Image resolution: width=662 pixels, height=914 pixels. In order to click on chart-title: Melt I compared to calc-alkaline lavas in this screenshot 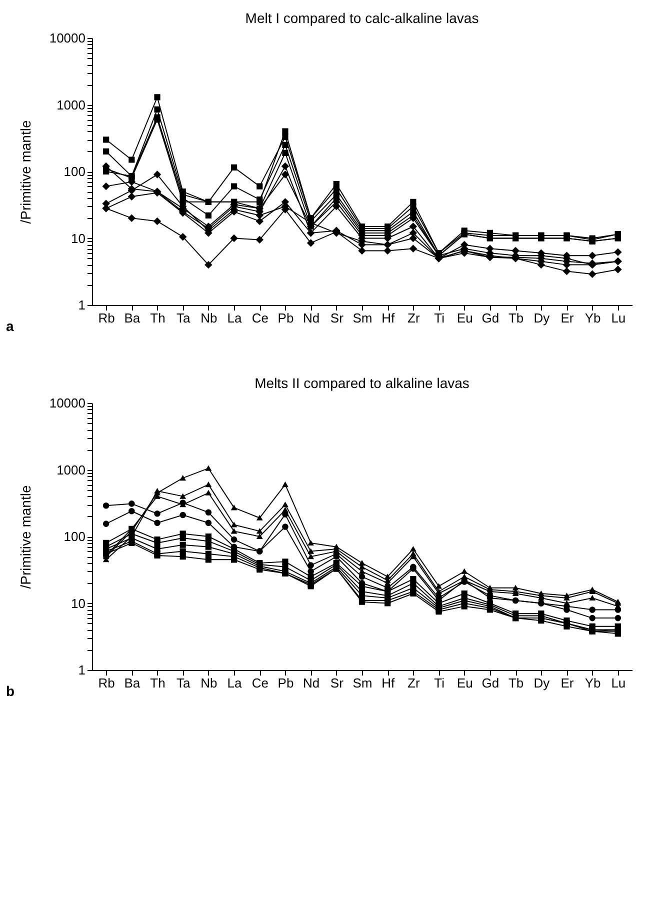, I will do `click(362, 18)`.